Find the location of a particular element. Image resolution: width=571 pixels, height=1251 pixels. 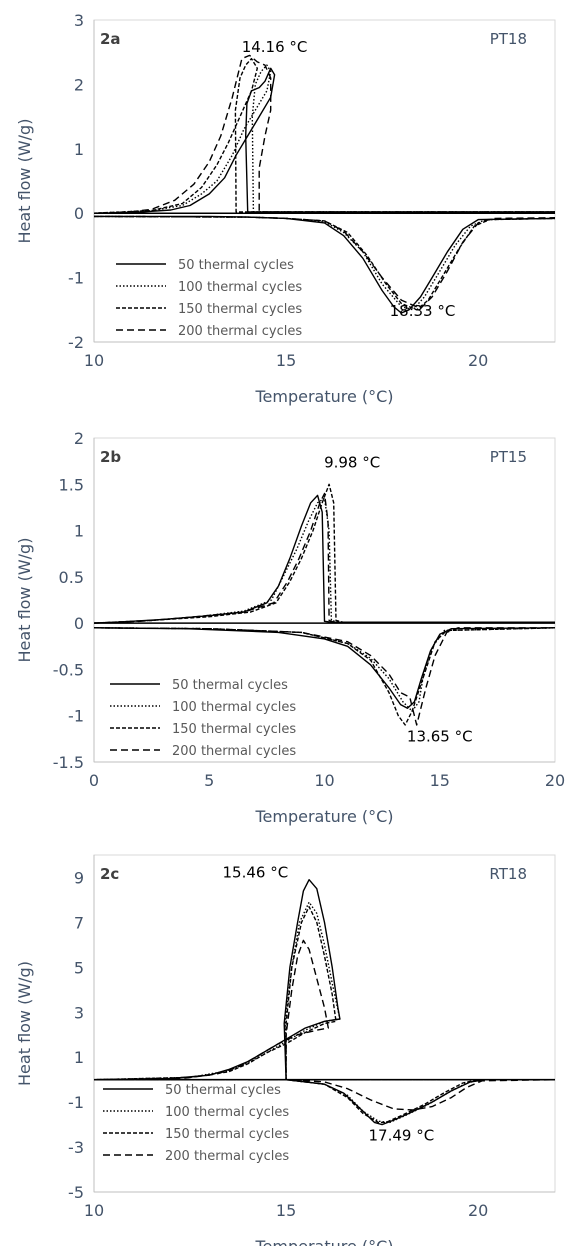

material-label: PT18 is located at coordinates (508, 39).